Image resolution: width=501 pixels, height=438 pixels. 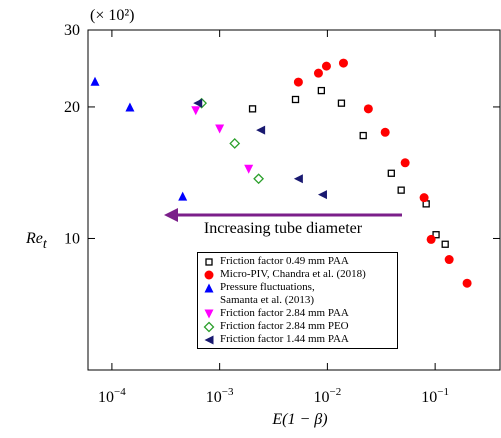 What do you see at coordinates (36, 241) in the screenshot?
I see `y-axis-label: Ret` at bounding box center [36, 241].